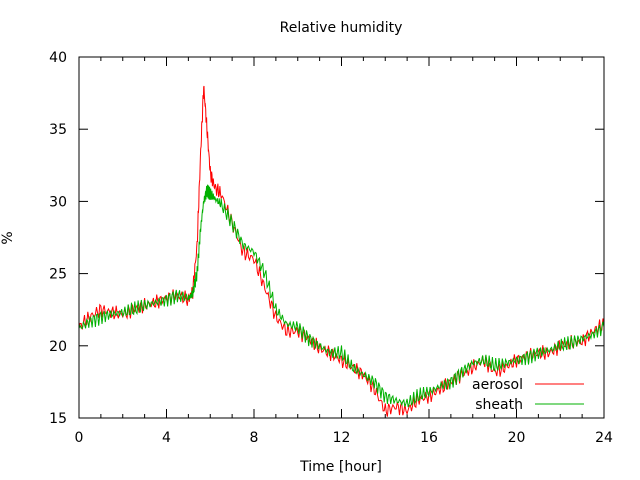 The image size is (640, 480). I want to click on x-tick-label: 0, so click(79, 438).